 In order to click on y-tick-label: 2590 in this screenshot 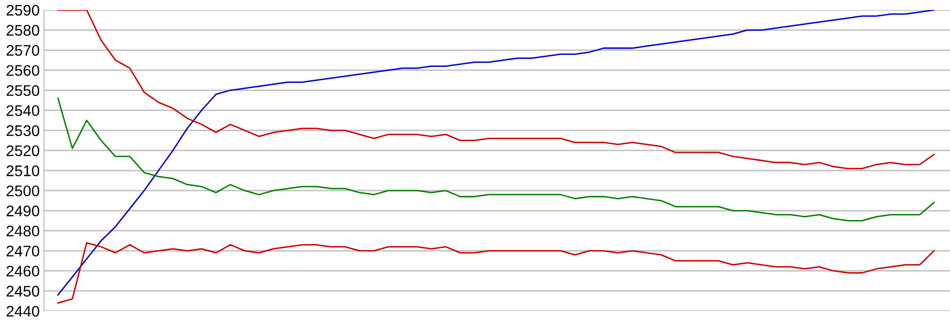, I will do `click(23, 10)`.